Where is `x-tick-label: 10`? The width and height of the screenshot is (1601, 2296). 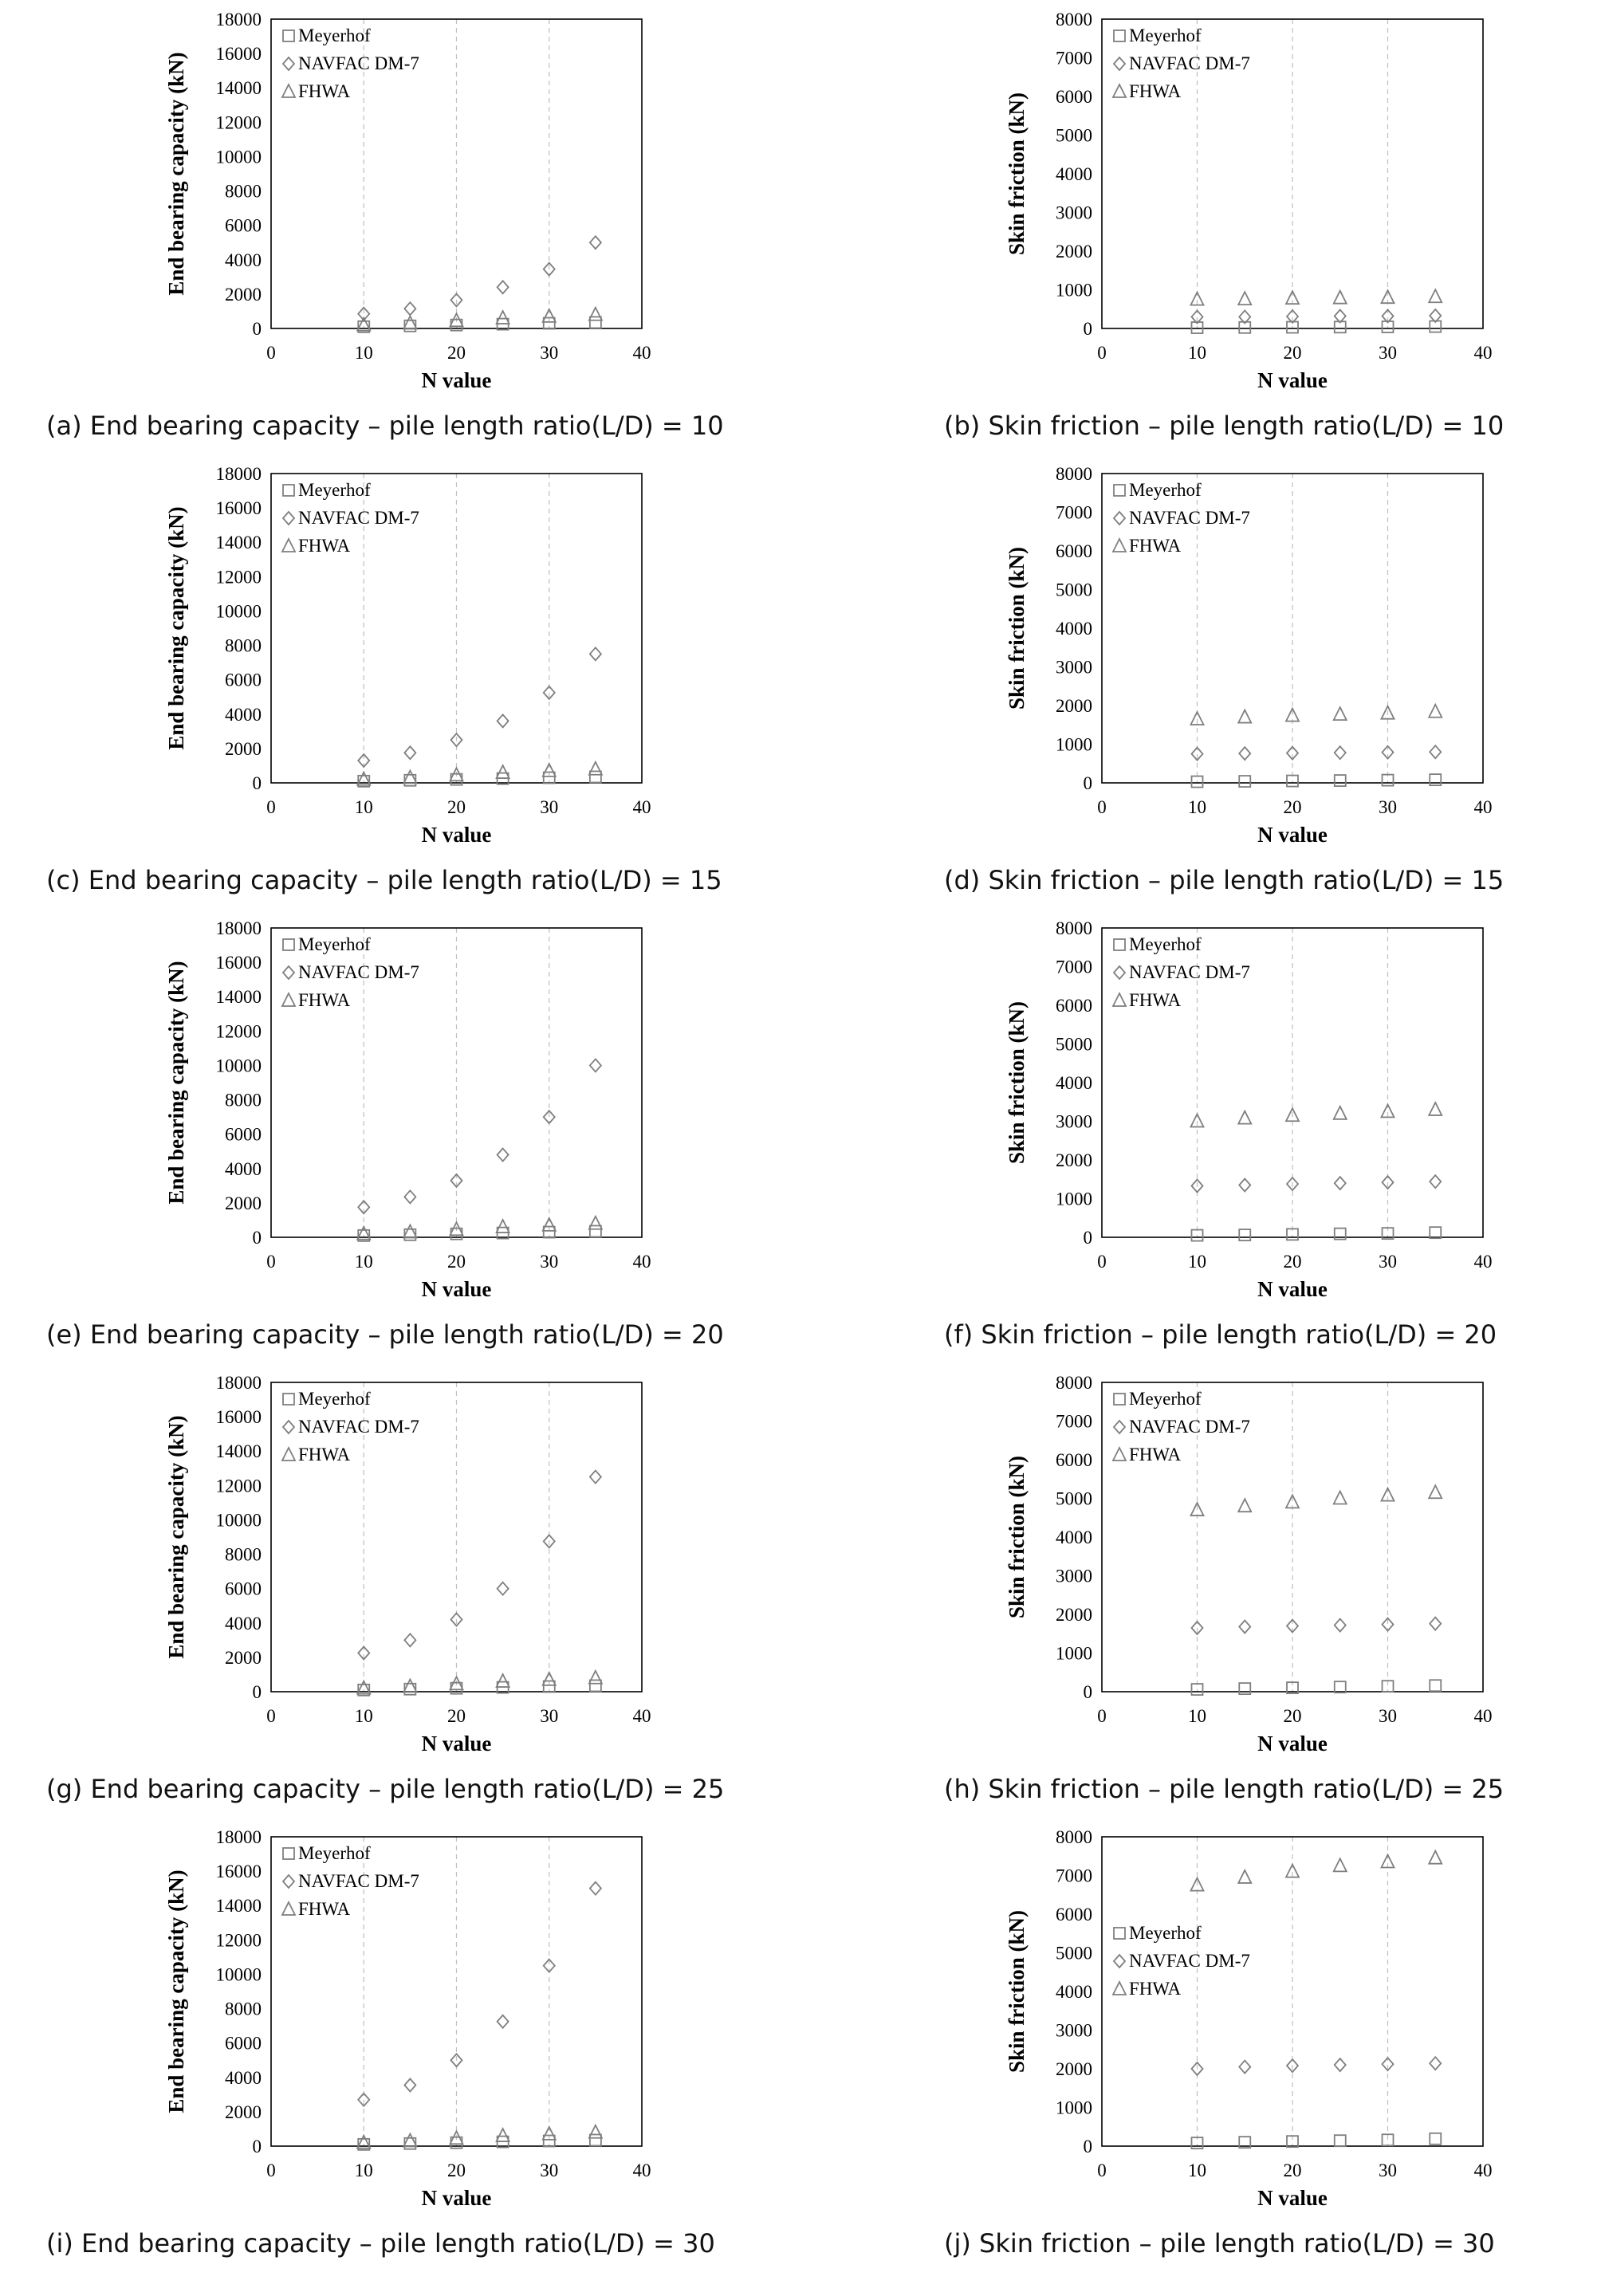 x-tick-label: 10 is located at coordinates (1197, 353).